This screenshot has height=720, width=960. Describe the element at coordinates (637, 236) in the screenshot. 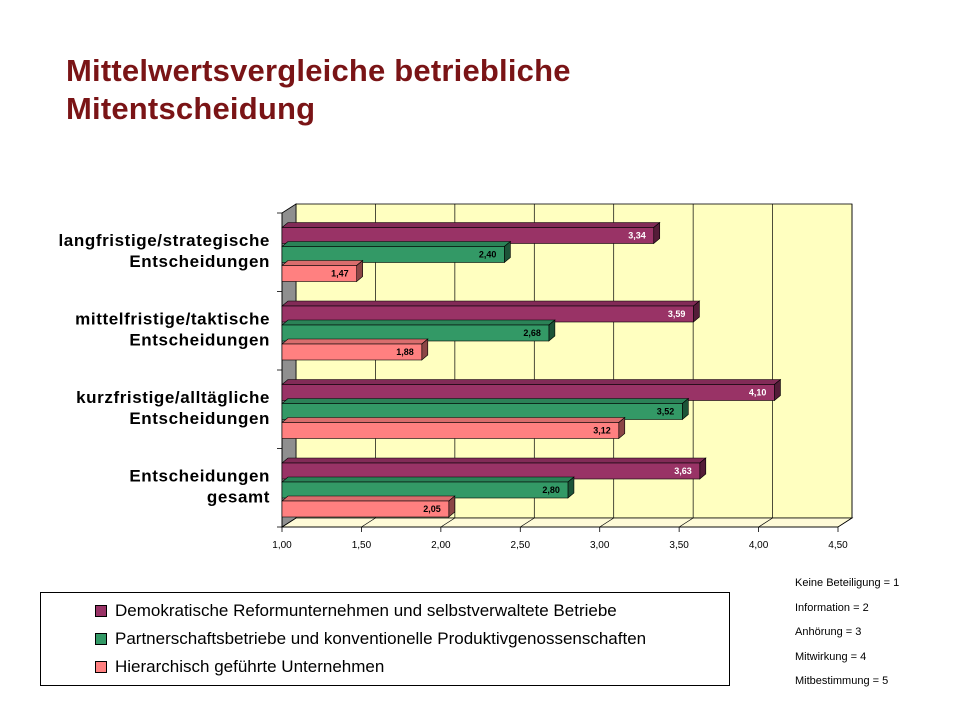

I see `data-label: 3,34` at that location.